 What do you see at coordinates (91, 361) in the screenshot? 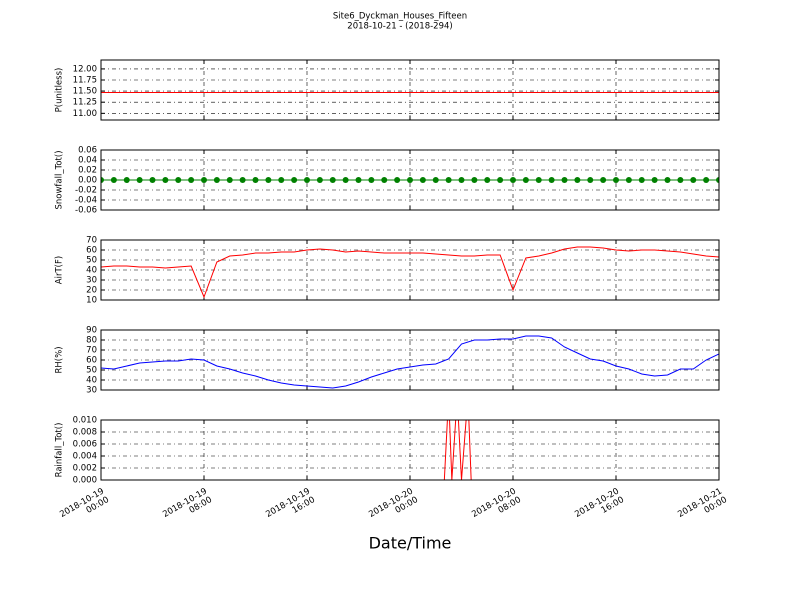
I see `y-tick-label: 60` at bounding box center [91, 361].